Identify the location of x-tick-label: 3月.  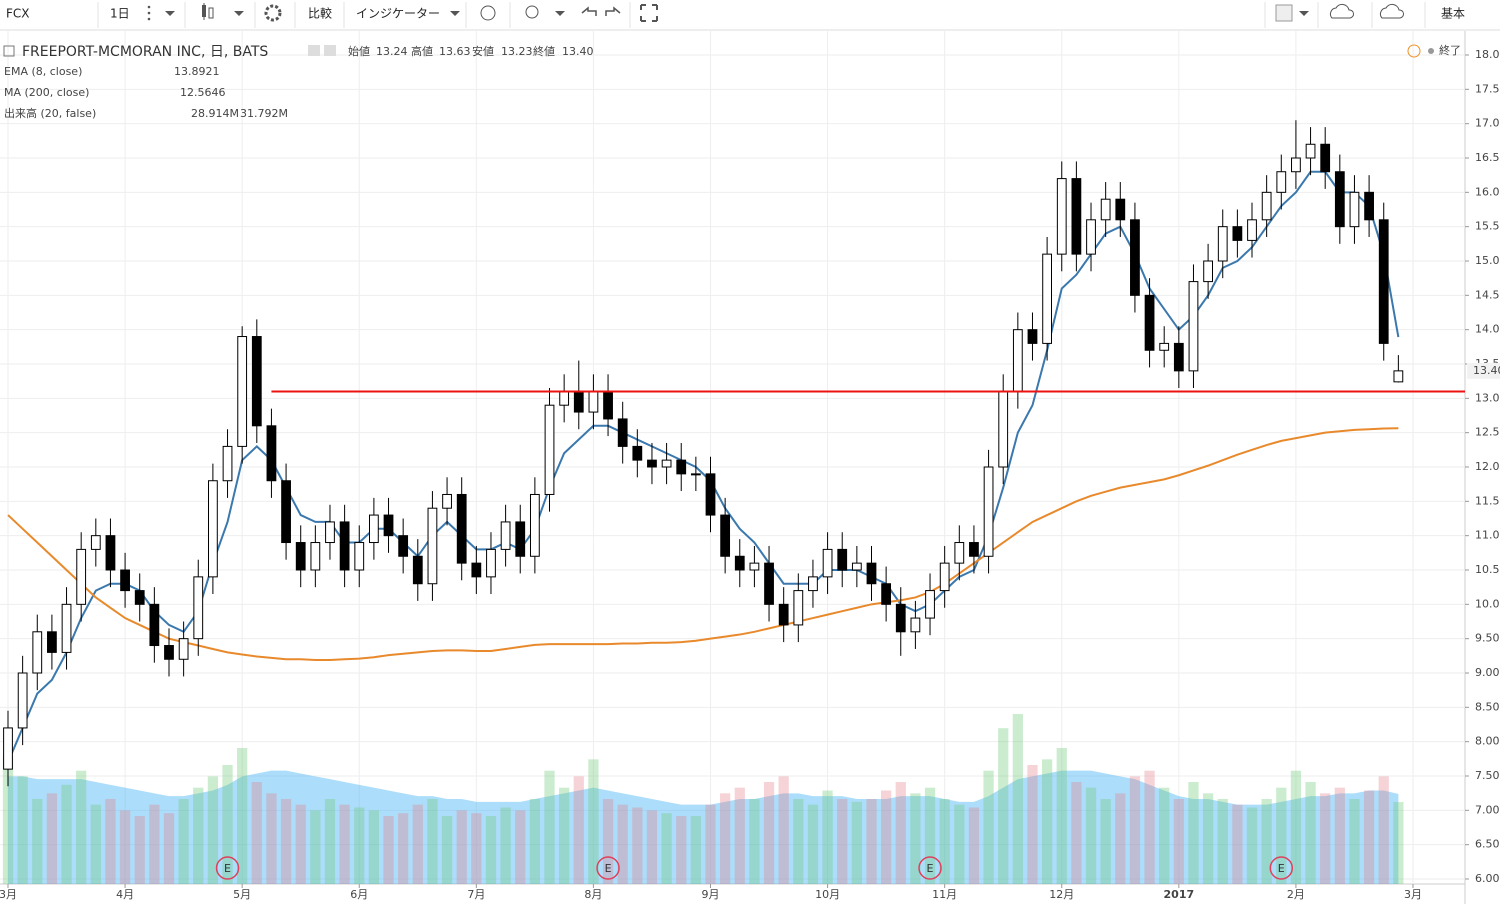
(8, 894).